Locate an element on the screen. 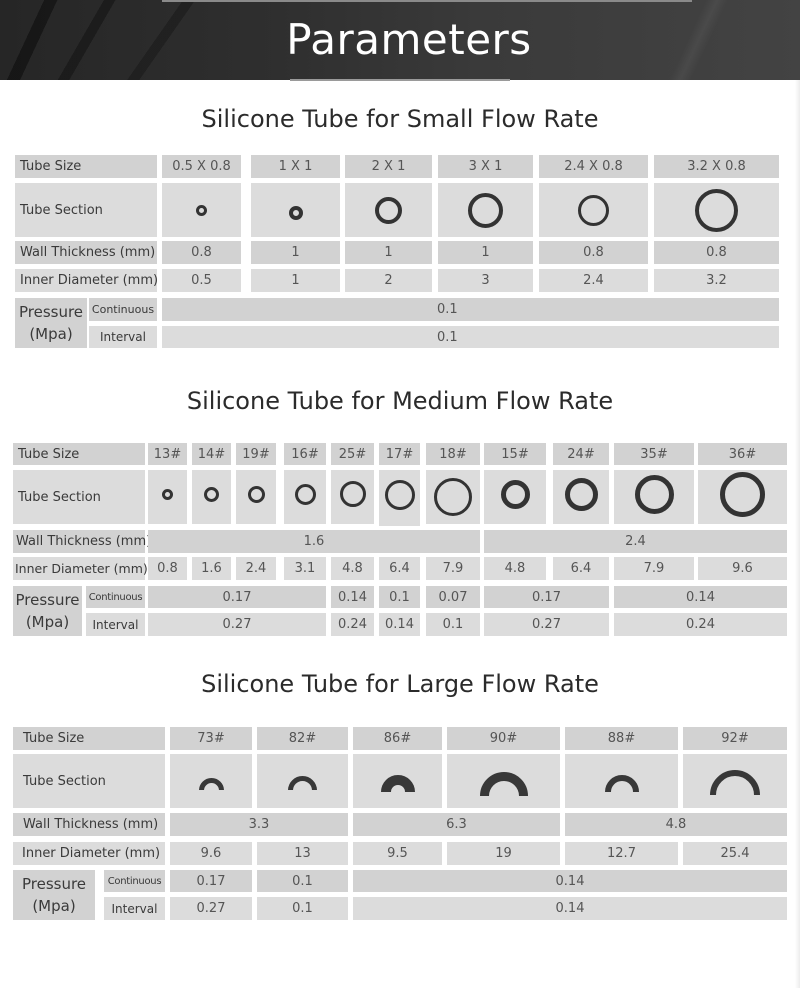  wall-cell: 6.3 is located at coordinates (456, 824).